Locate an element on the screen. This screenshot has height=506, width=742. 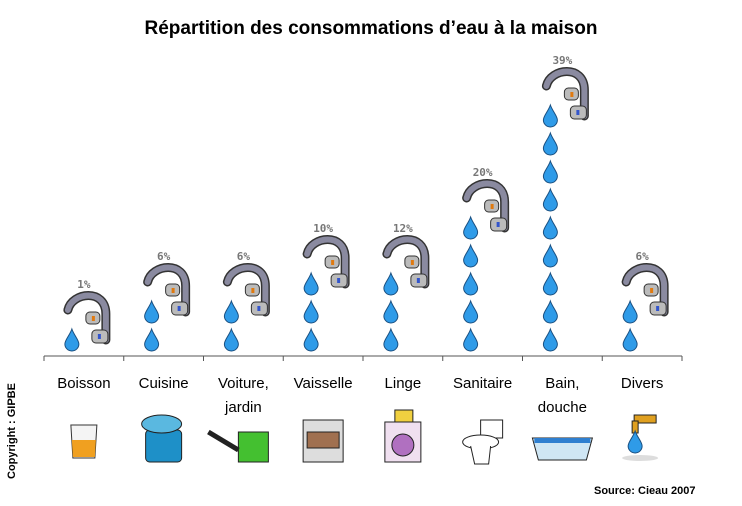
category-label: Boisson is located at coordinates (84, 384).